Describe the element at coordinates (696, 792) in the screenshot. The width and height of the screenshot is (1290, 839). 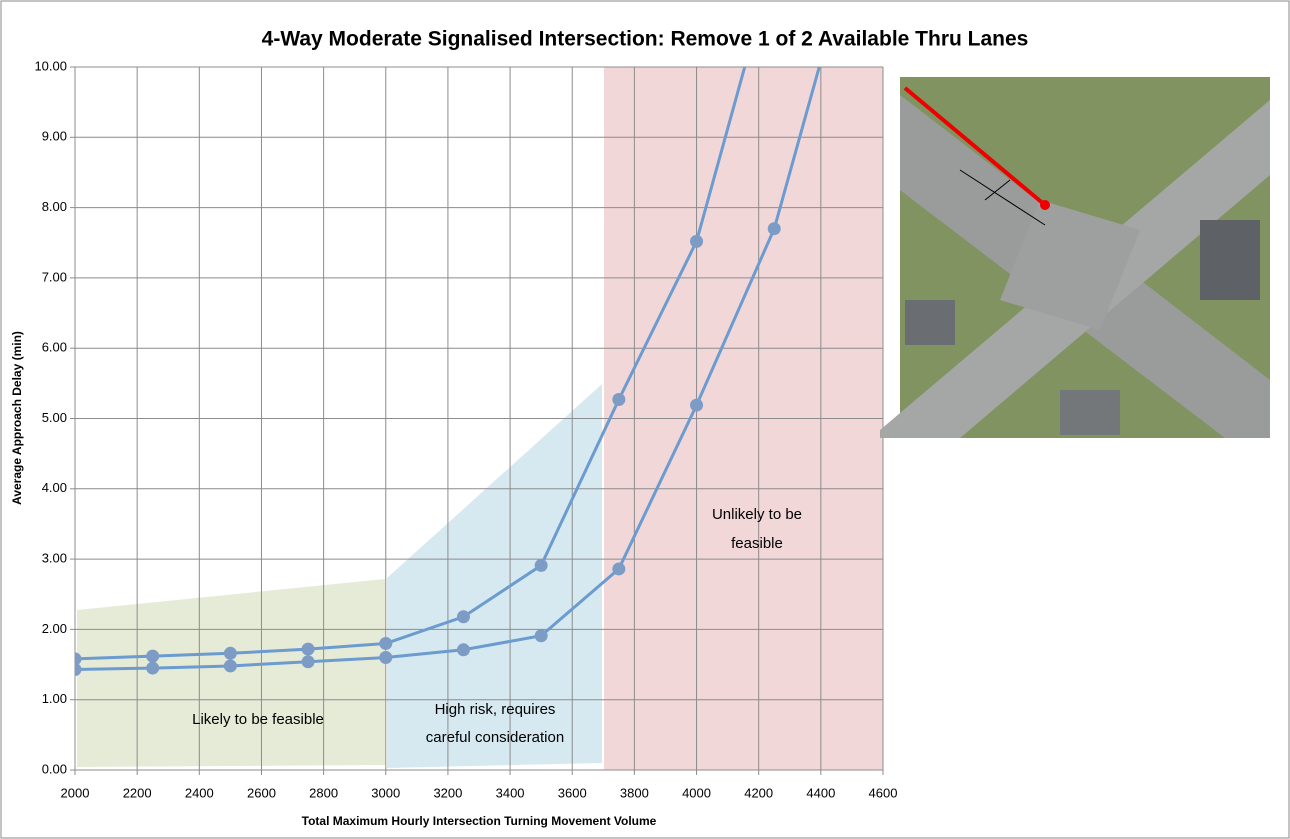
I see `x-tick-label: 4000` at that location.